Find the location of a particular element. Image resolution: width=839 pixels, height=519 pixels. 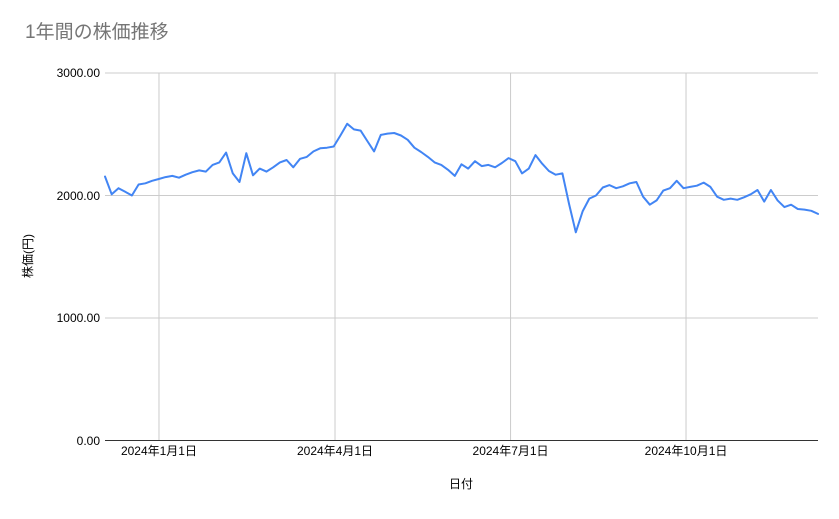

chart-title: 1年間の株価推移 is located at coordinates (97, 32).